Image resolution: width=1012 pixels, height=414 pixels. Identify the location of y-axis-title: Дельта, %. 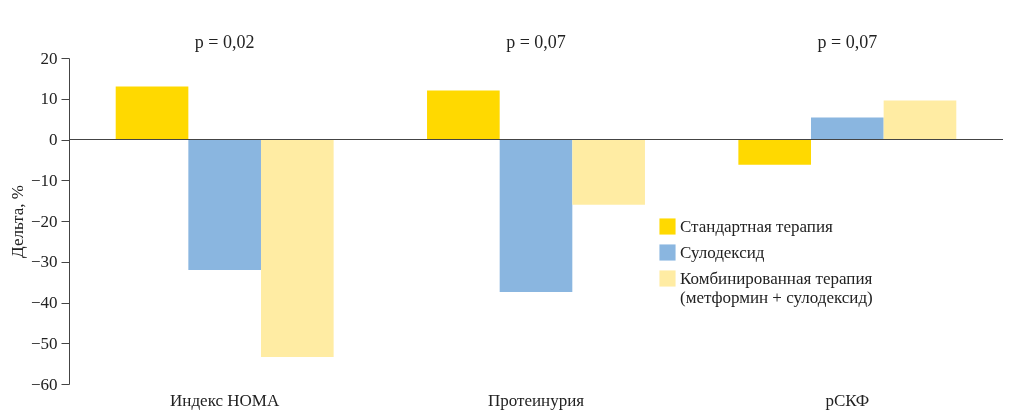
(17, 221).